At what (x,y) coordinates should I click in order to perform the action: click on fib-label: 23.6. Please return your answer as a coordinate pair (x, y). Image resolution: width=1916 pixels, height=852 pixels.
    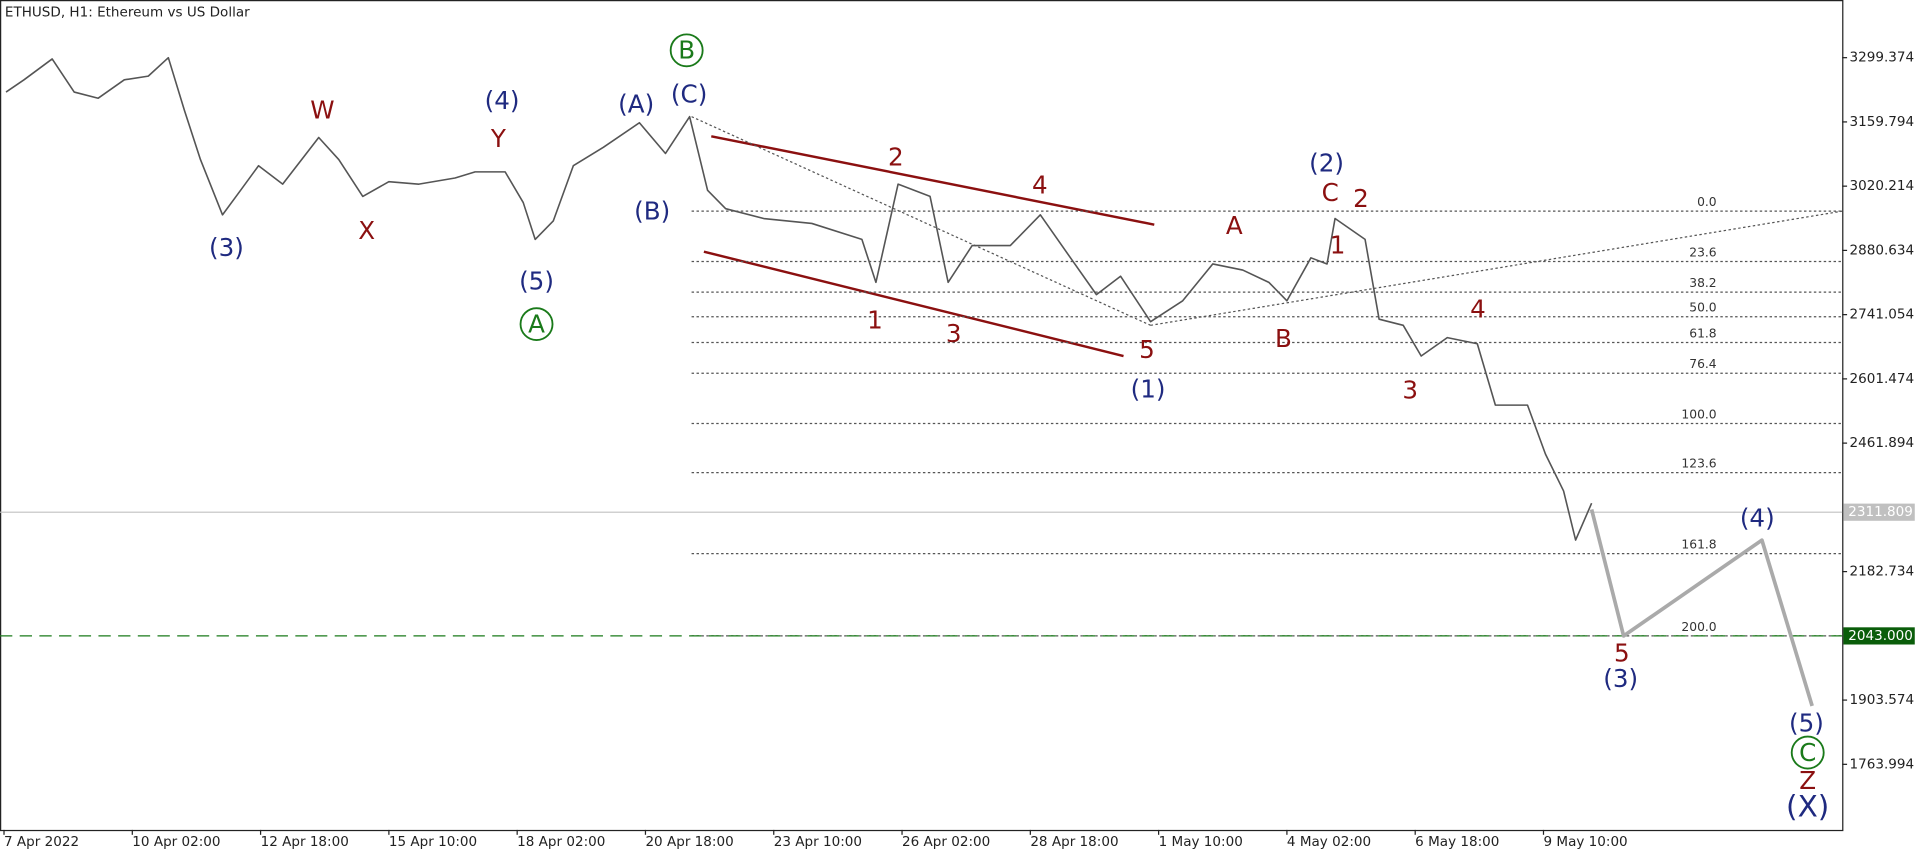
    Looking at the image, I should click on (1703, 252).